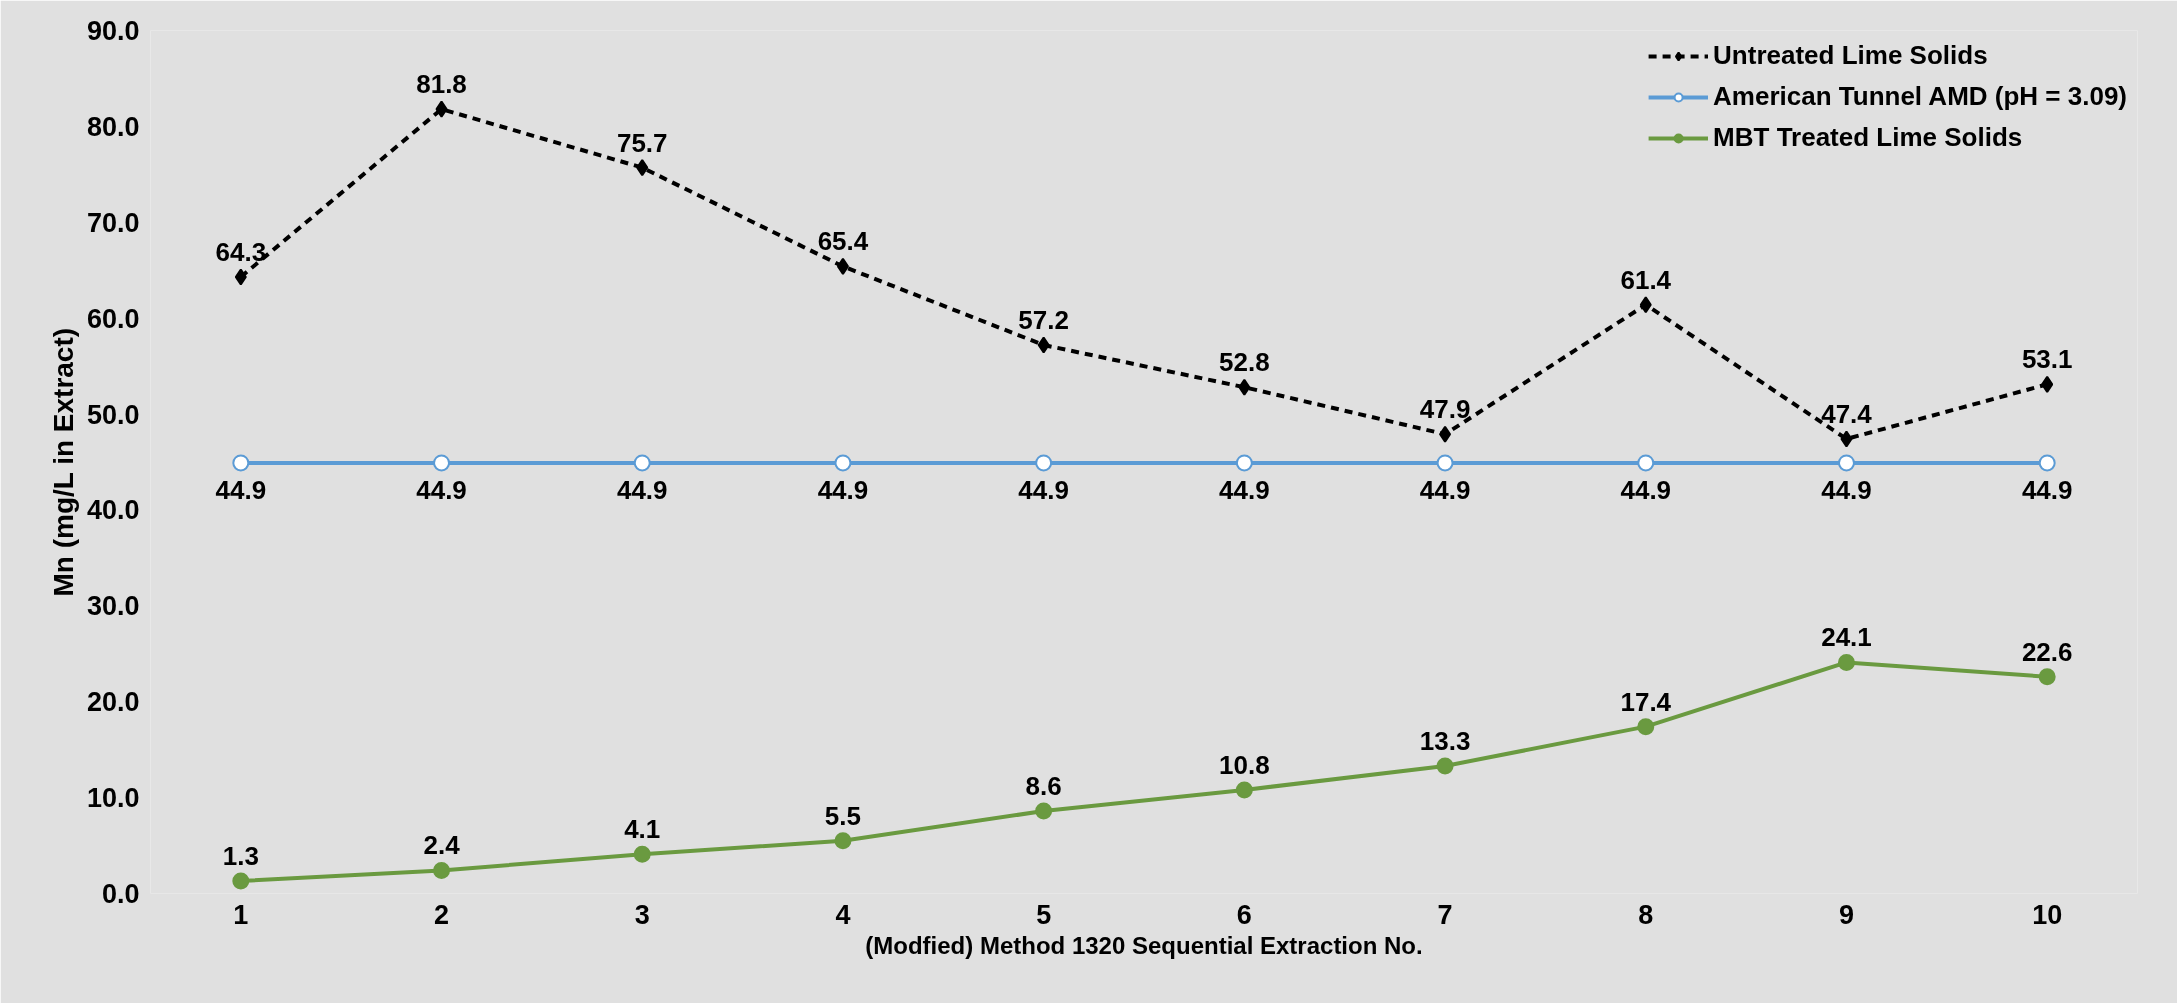 Image resolution: width=2177 pixels, height=1003 pixels. I want to click on data-label: 13.3, so click(1445, 740).